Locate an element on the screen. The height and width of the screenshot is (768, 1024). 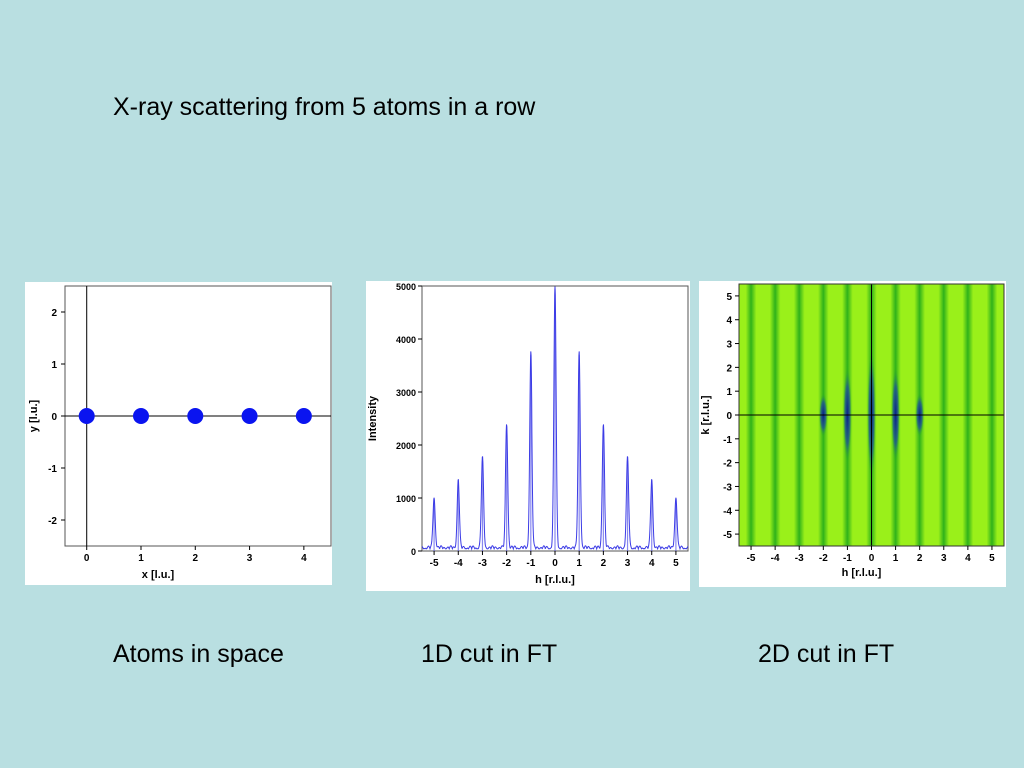
y-tick-label: -4 is located at coordinates (727, 511).